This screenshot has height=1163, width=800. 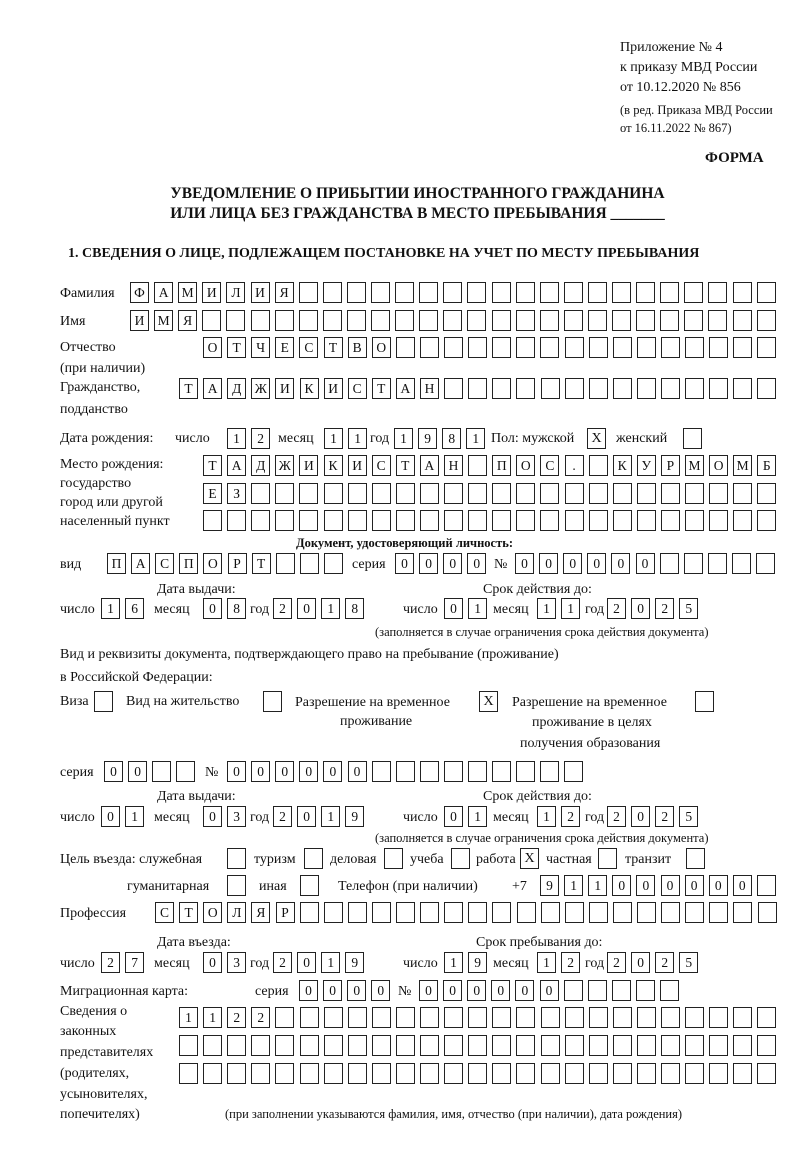 I want to click on male-checkbox: X, so click(x=596, y=438).